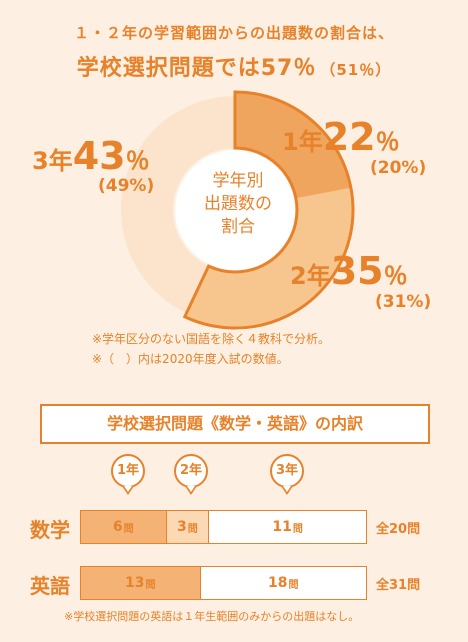  I want to click on label-year3-year: 3年, so click(52, 161).